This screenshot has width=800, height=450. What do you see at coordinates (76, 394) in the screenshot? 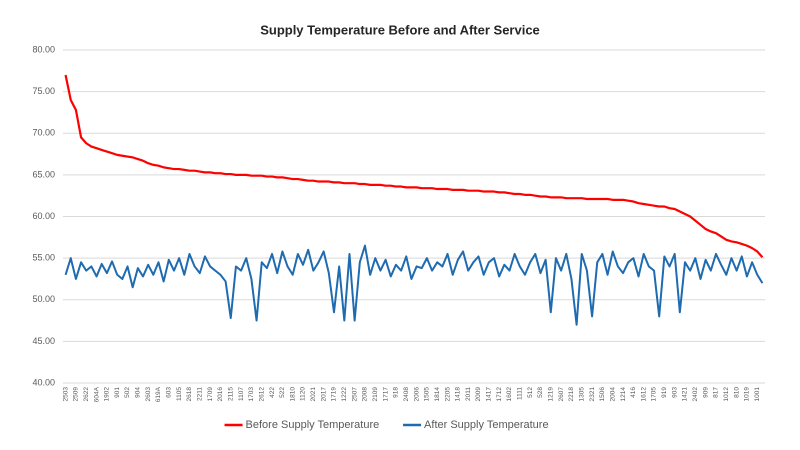
I see `x-tick-label: 2509` at bounding box center [76, 394].